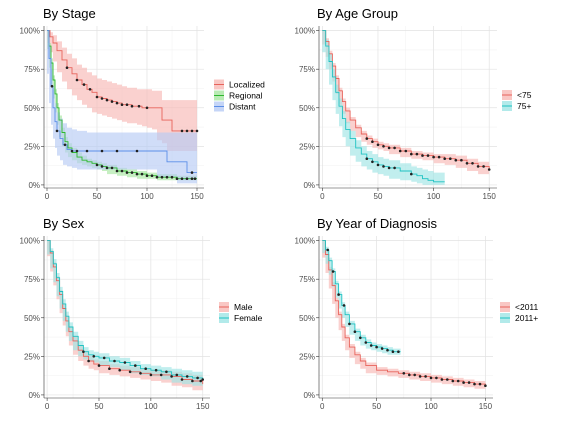 Image resolution: width=568 pixels, height=423 pixels. I want to click on x-tick-label: 0, so click(47, 196).